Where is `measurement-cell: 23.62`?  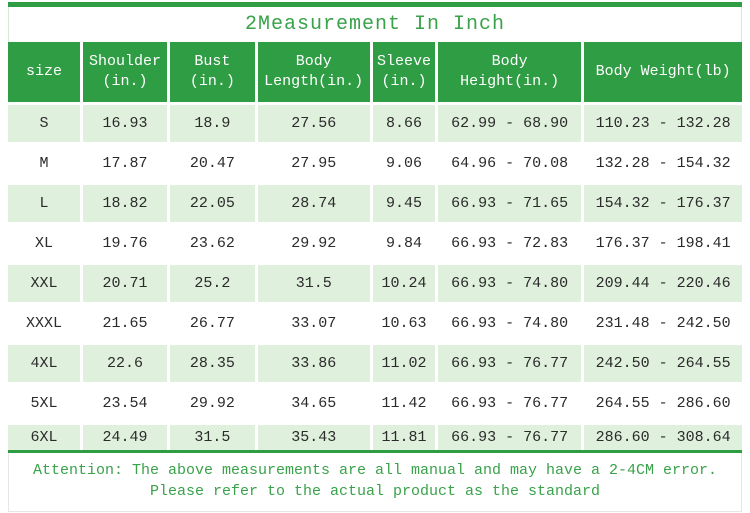 measurement-cell: 23.62 is located at coordinates (213, 243).